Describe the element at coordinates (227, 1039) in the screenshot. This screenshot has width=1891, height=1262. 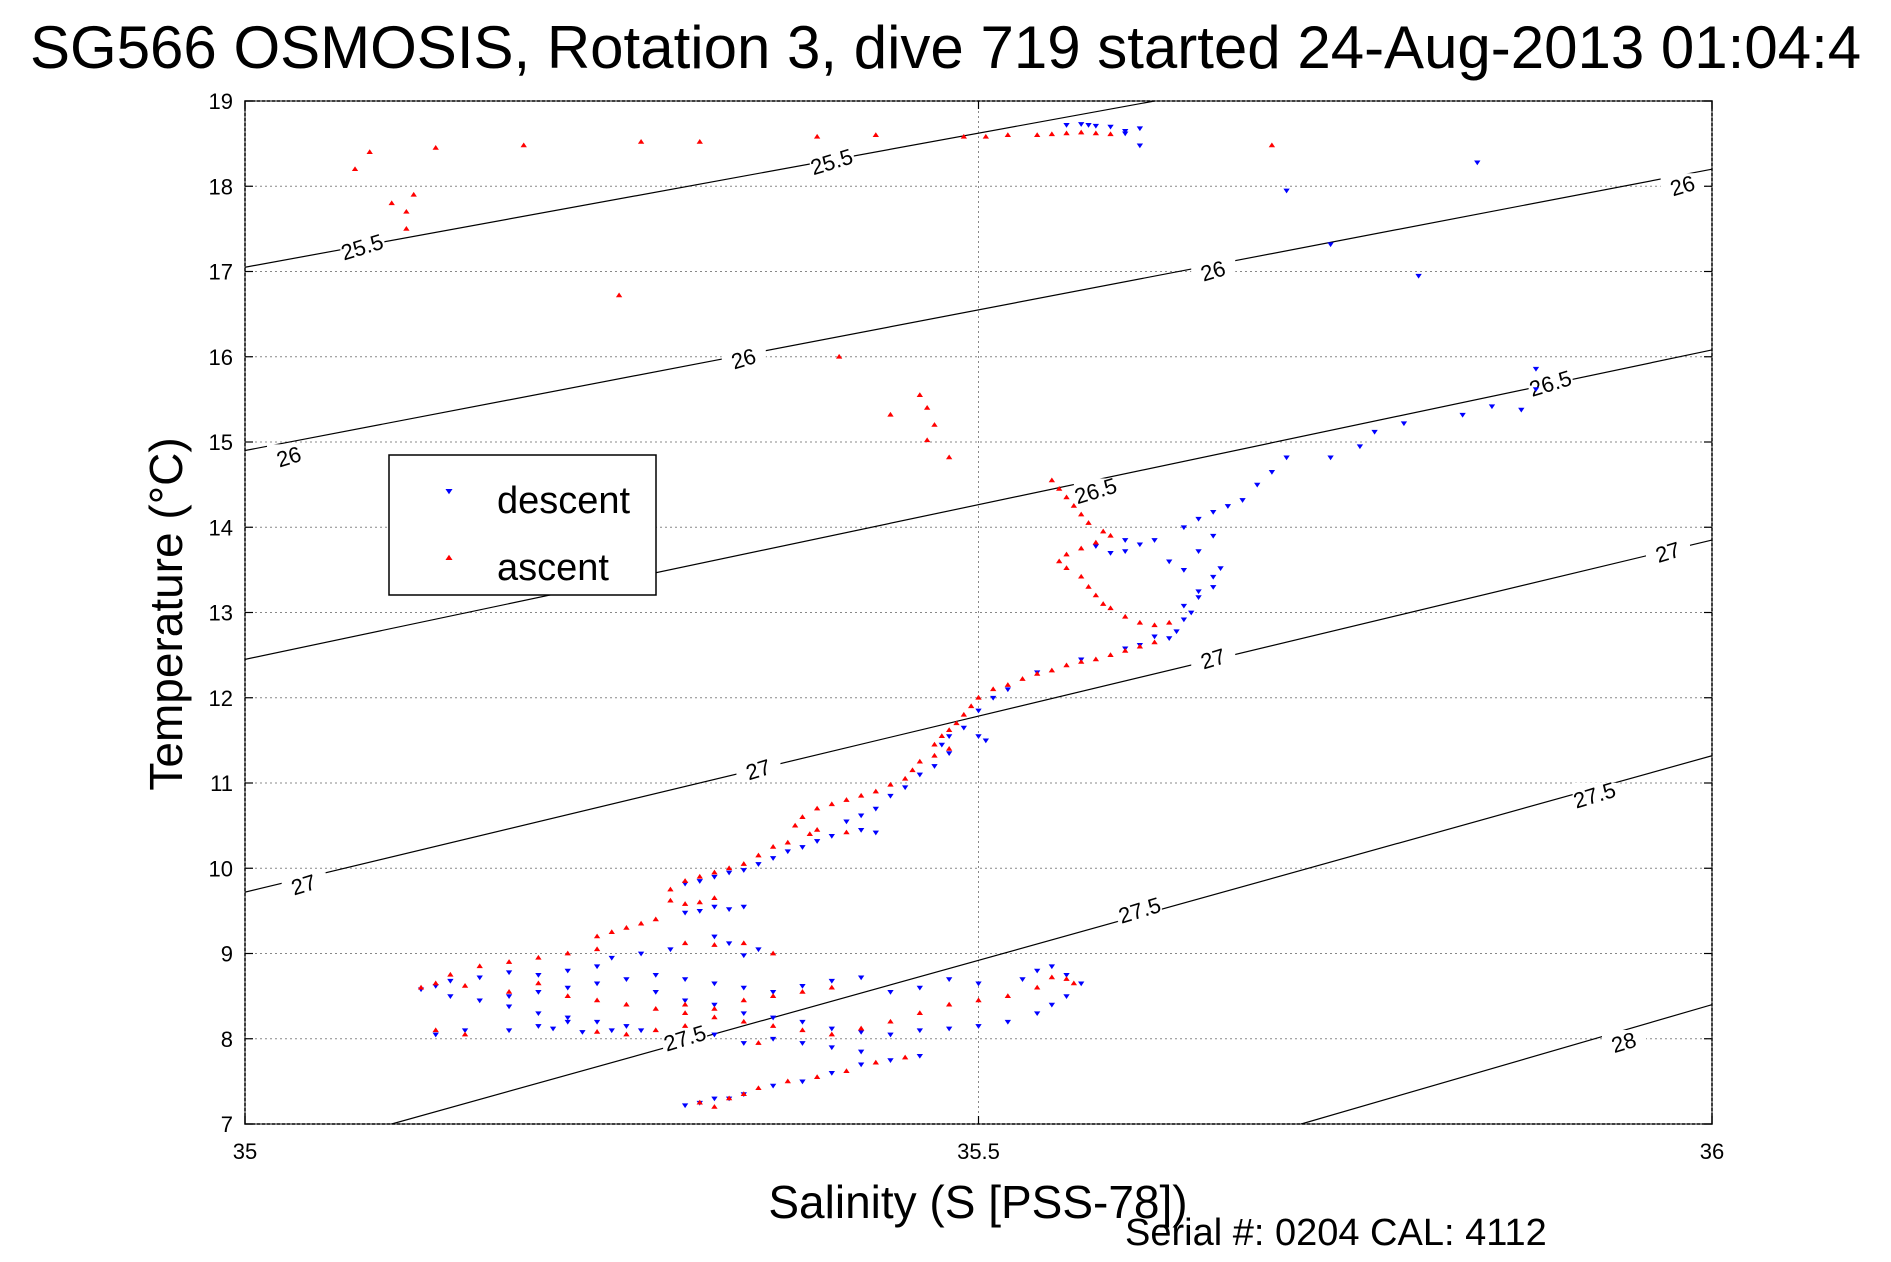
I see `y-tick-label: 8` at that location.